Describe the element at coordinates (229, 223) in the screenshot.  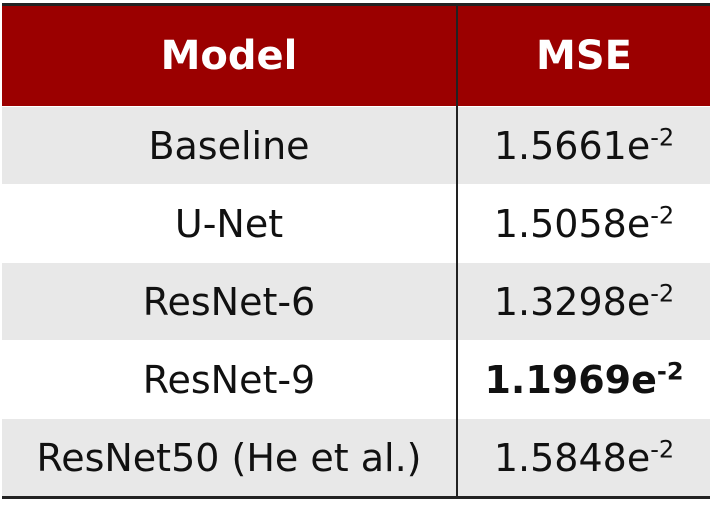
I see `model-cell: U-Net` at that location.